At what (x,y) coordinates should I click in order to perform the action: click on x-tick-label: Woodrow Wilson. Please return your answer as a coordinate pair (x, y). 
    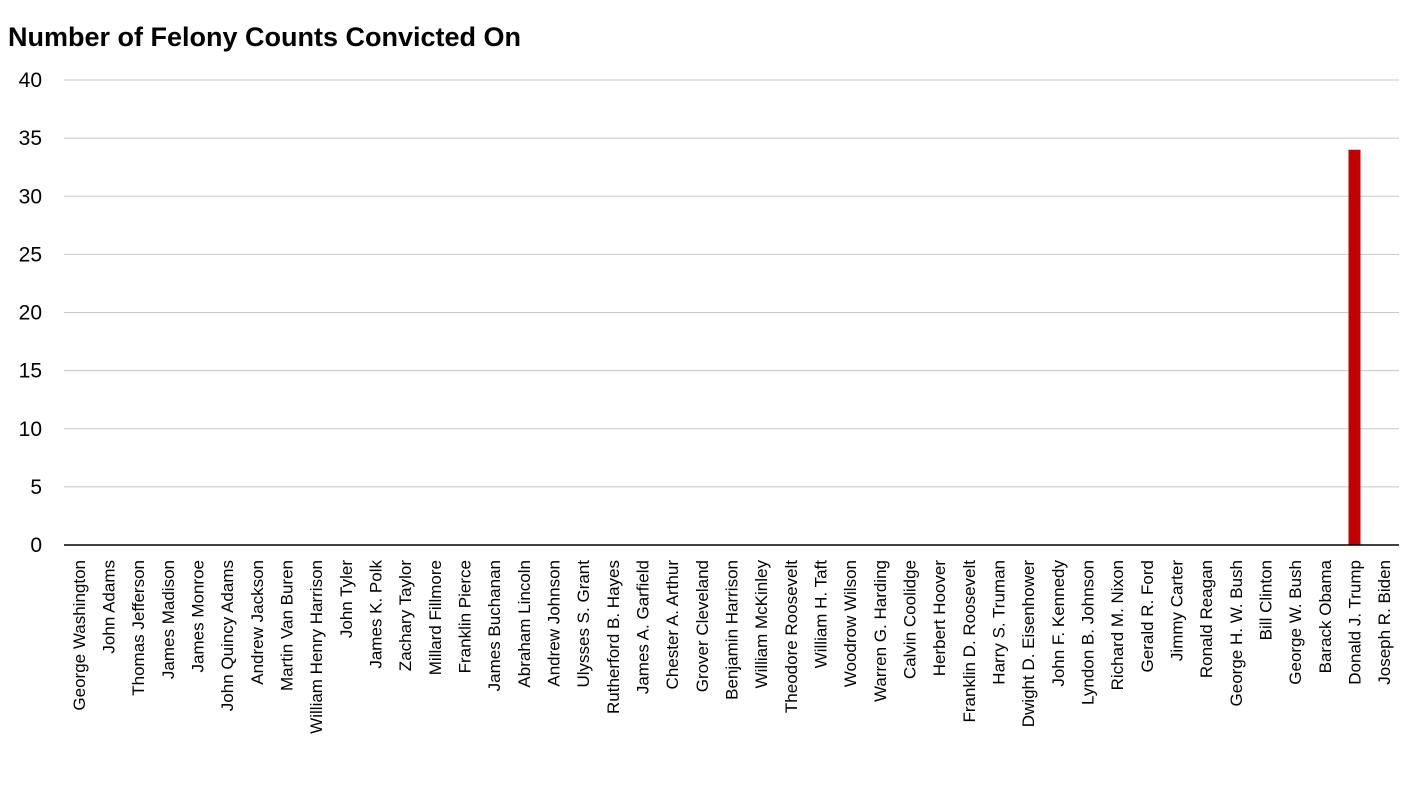
    Looking at the image, I should click on (850, 623).